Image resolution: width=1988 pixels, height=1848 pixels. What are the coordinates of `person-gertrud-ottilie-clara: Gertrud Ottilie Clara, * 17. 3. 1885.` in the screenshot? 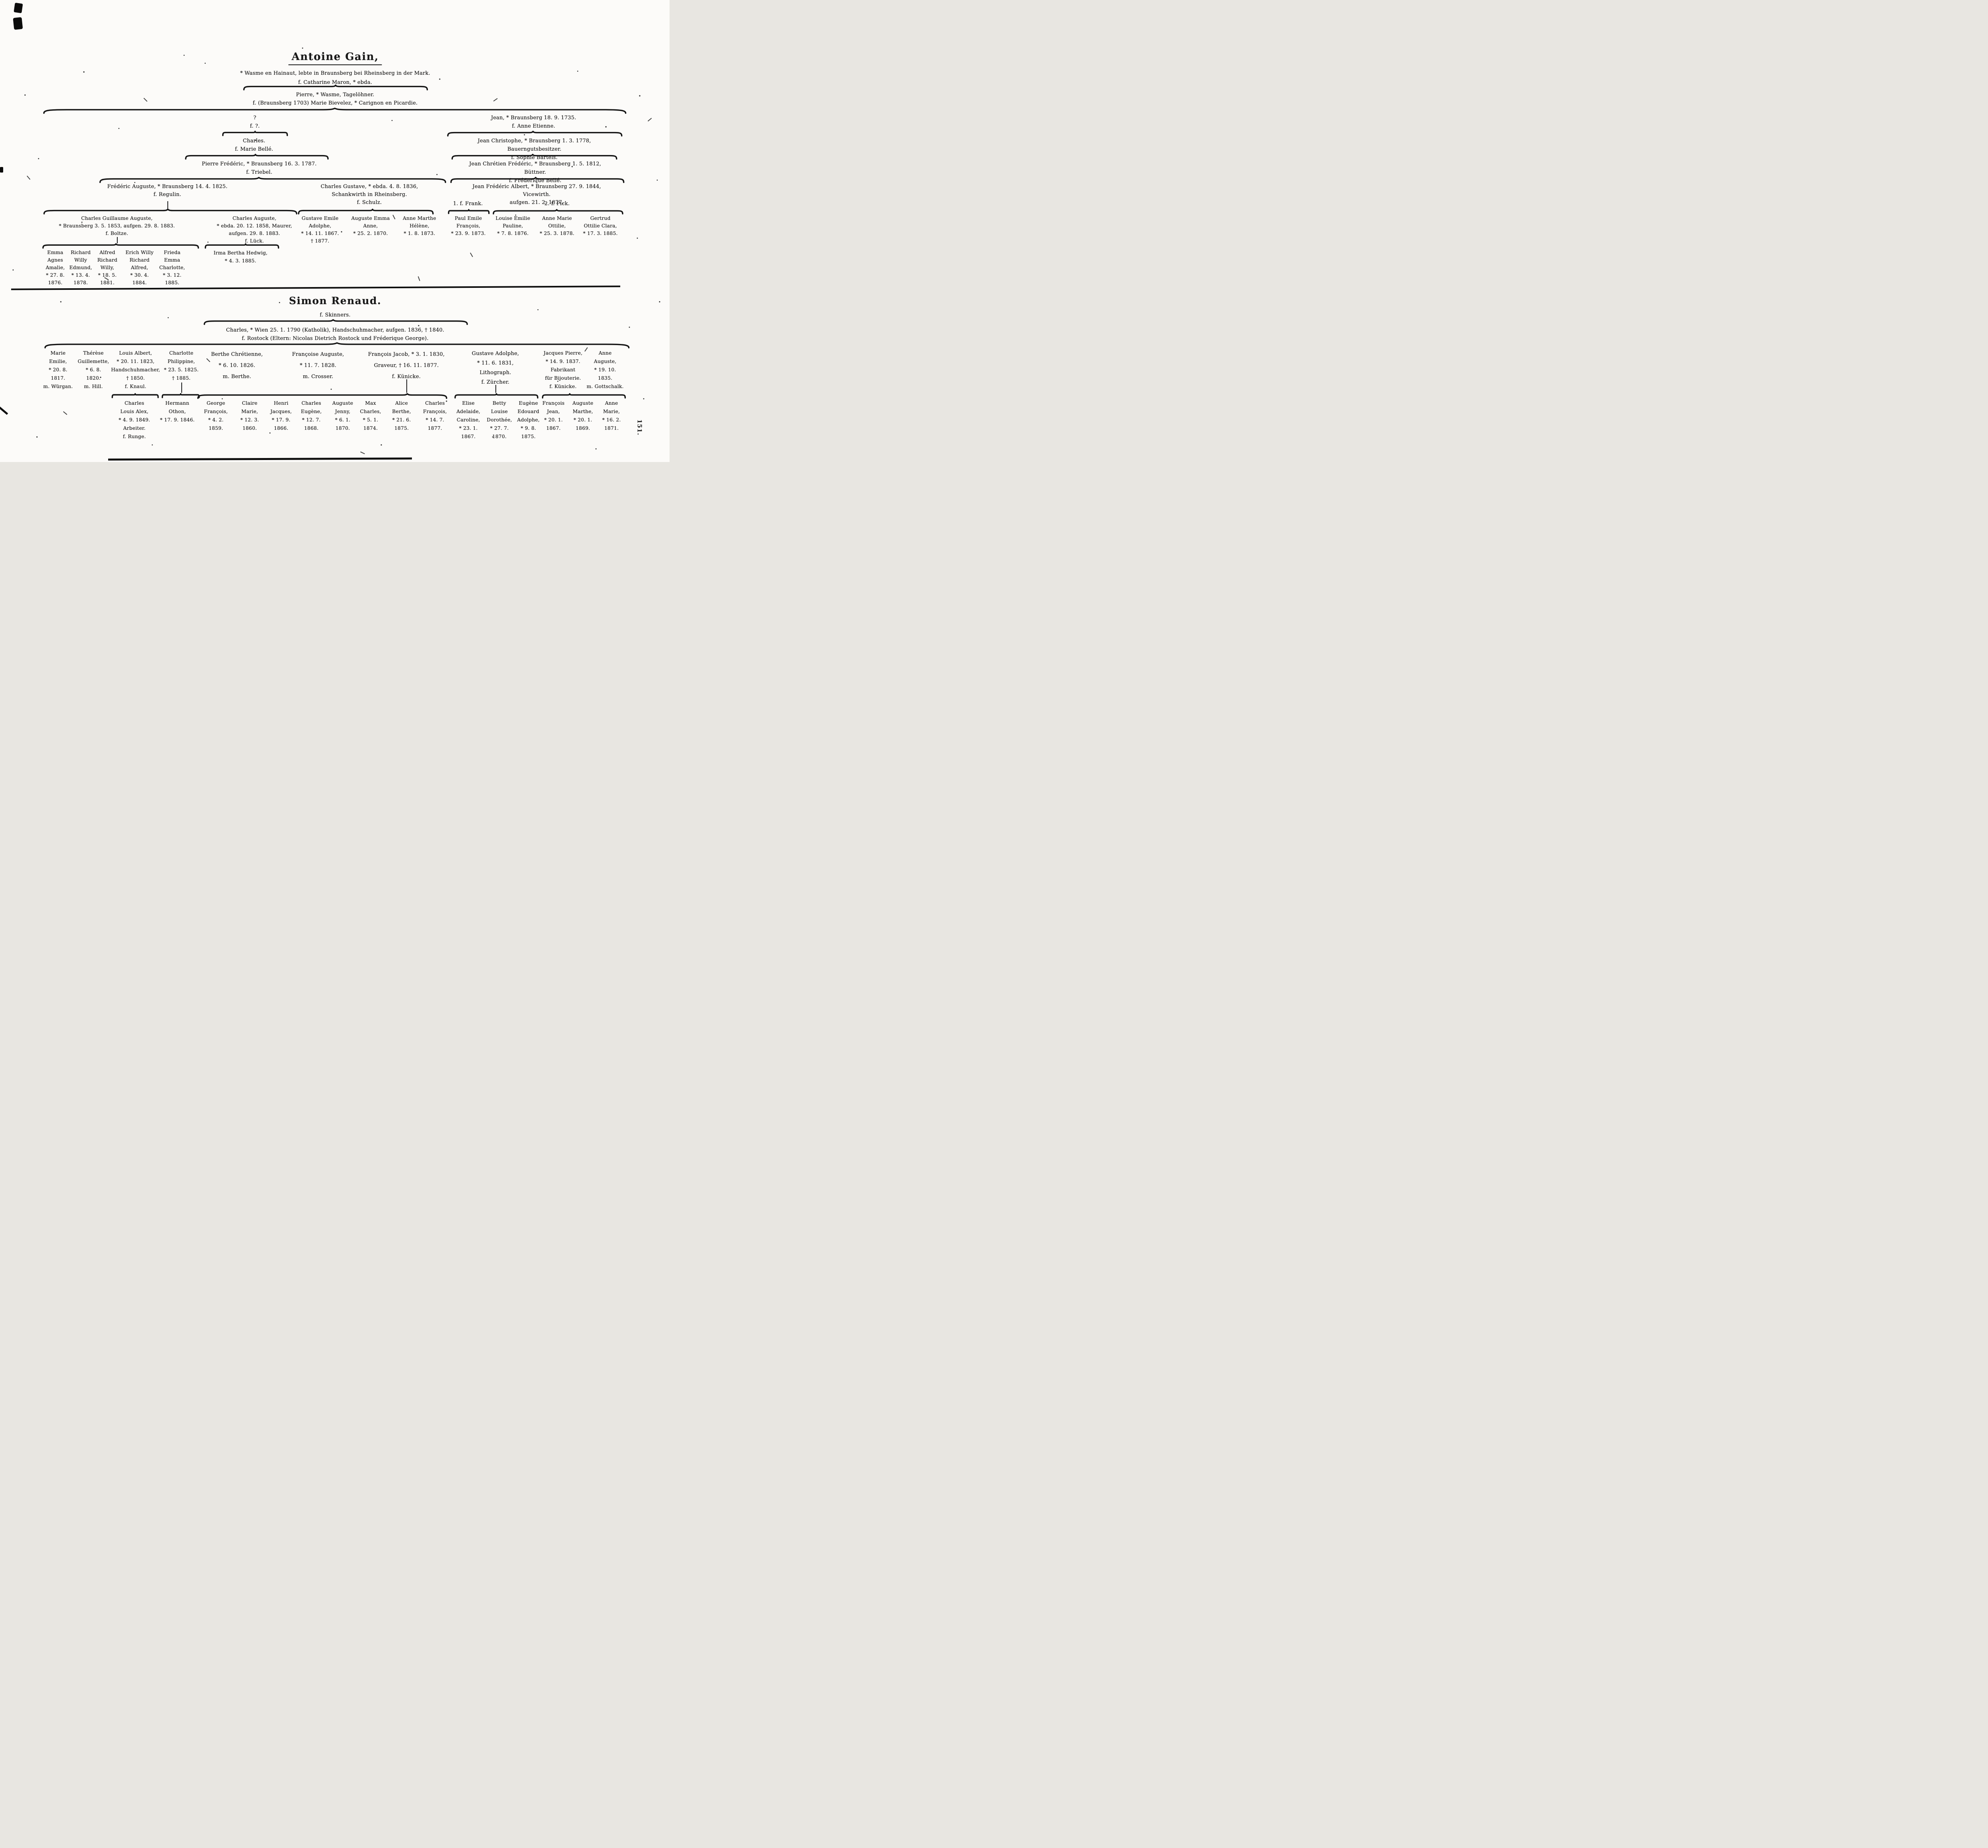 It's located at (600, 225).